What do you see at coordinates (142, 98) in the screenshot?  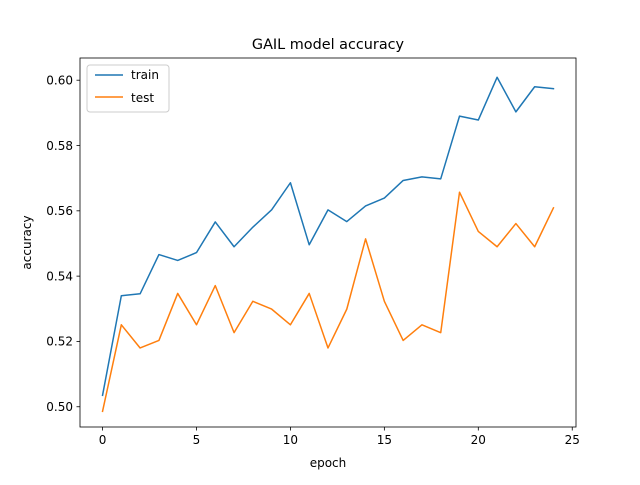 I see `legend-test-label: test` at bounding box center [142, 98].